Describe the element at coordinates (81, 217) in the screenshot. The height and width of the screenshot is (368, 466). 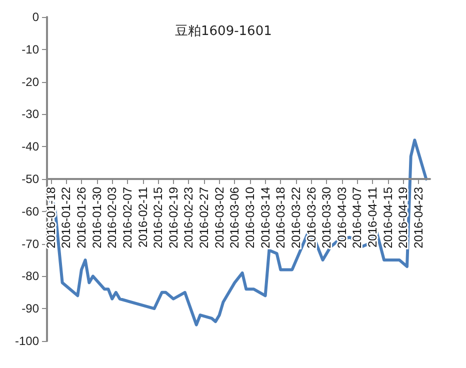
I see `x-tick-label: 2016-01-26` at that location.